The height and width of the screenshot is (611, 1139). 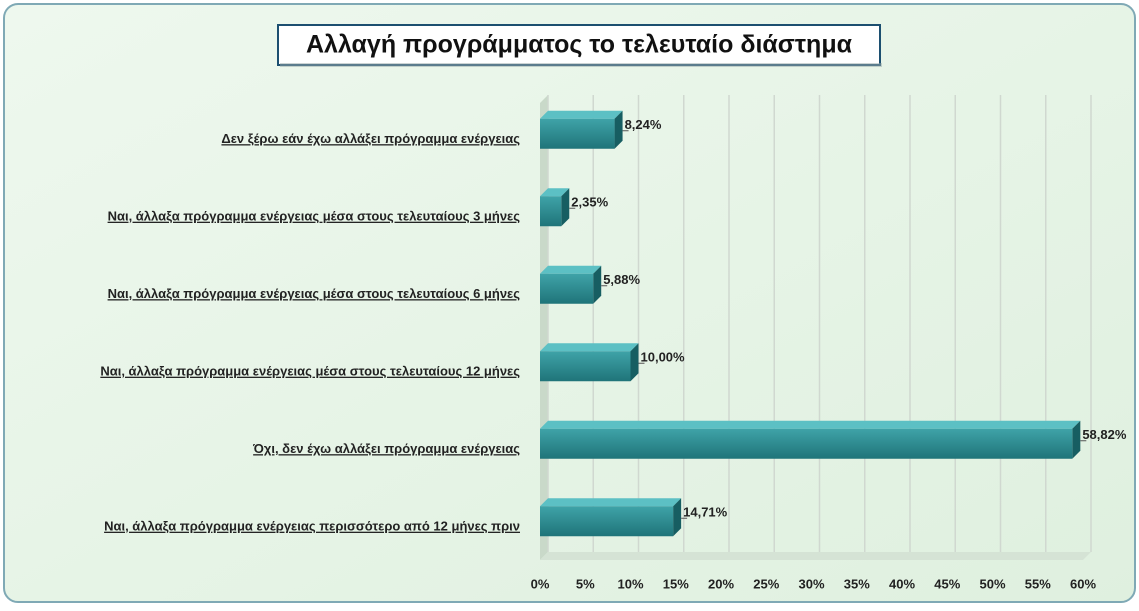 I want to click on x-tick-label: 20%, so click(x=721, y=583).